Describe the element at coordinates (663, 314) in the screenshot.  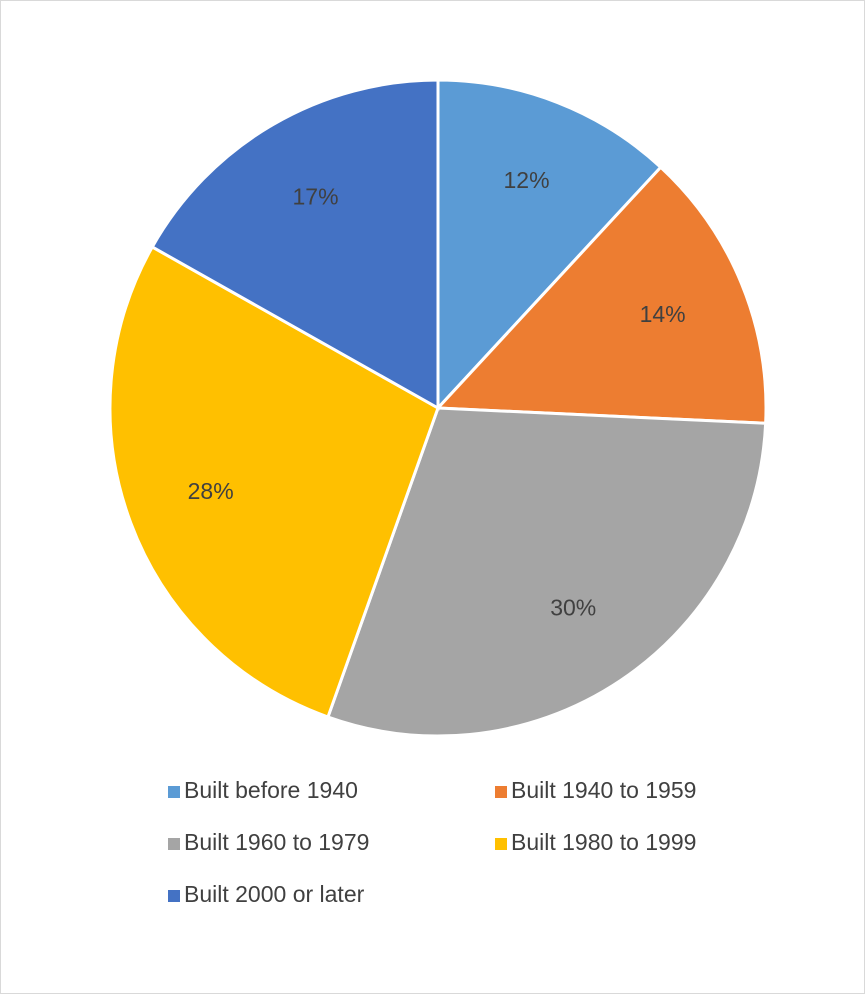
I see `data-label: 14%` at that location.